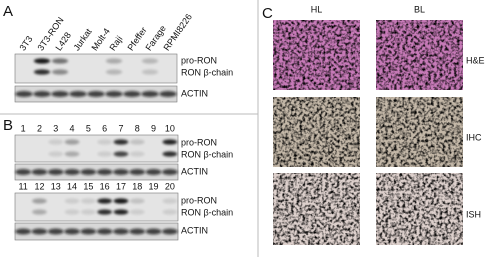 This screenshot has height=257, width=500. What do you see at coordinates (39, 128) in the screenshot?
I see `lane-label: 2` at bounding box center [39, 128].